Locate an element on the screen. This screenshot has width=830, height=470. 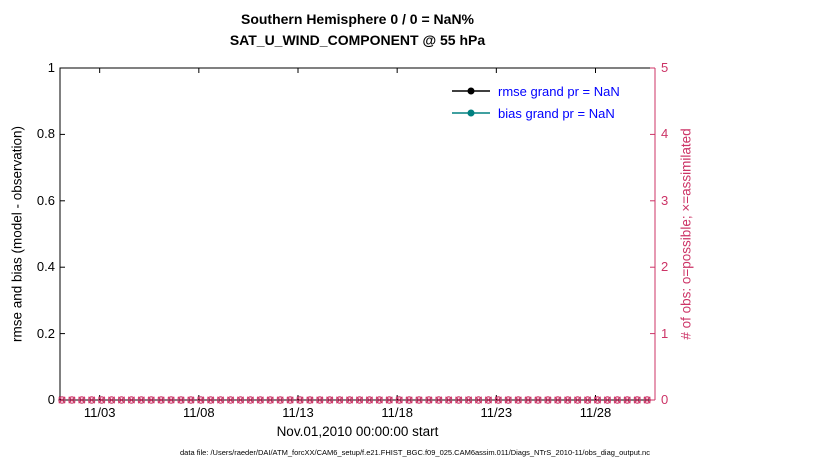
y-right-tick-label: 4 is located at coordinates (665, 134).